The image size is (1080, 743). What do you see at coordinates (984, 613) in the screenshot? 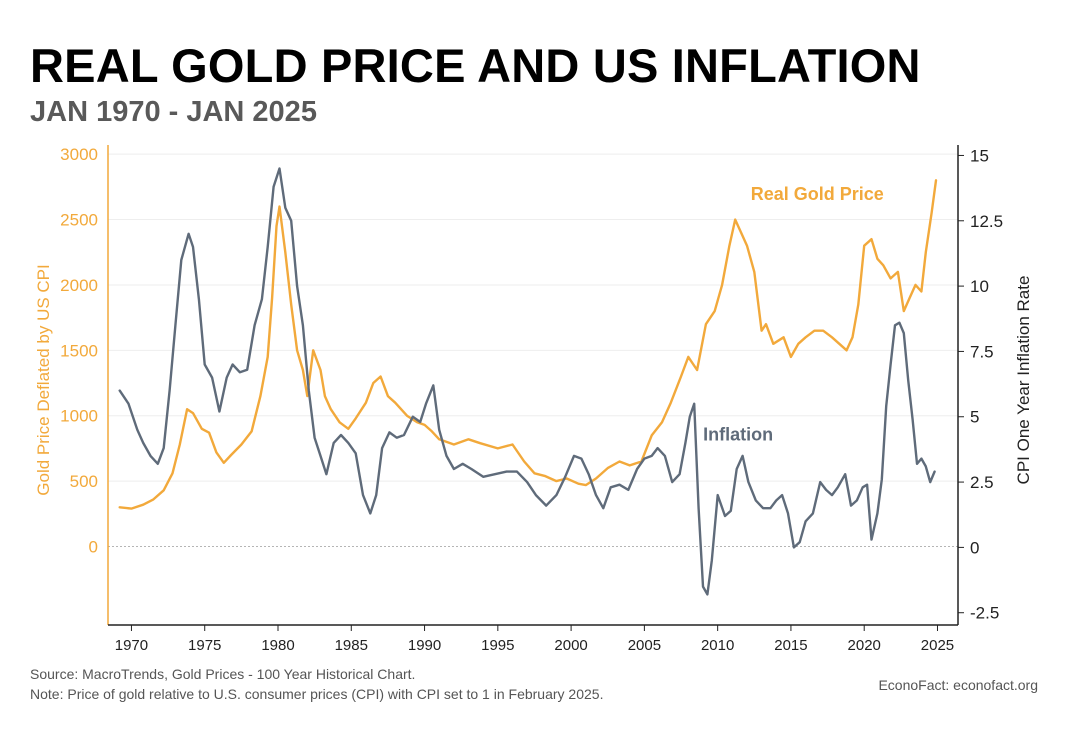
I see `right-tick-label: -2.5` at bounding box center [984, 613].